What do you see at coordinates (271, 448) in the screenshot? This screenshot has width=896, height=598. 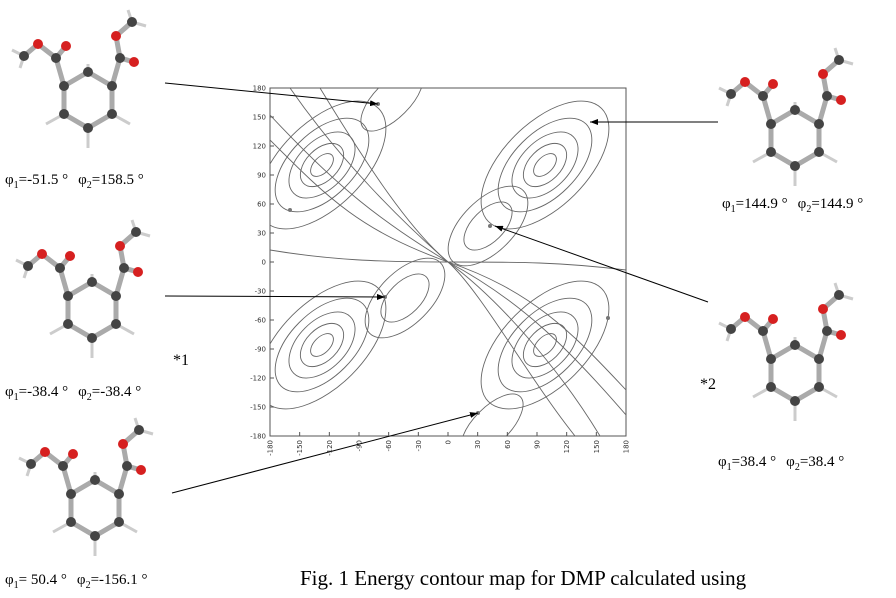 I see `x-tick-label: -180` at bounding box center [271, 448].